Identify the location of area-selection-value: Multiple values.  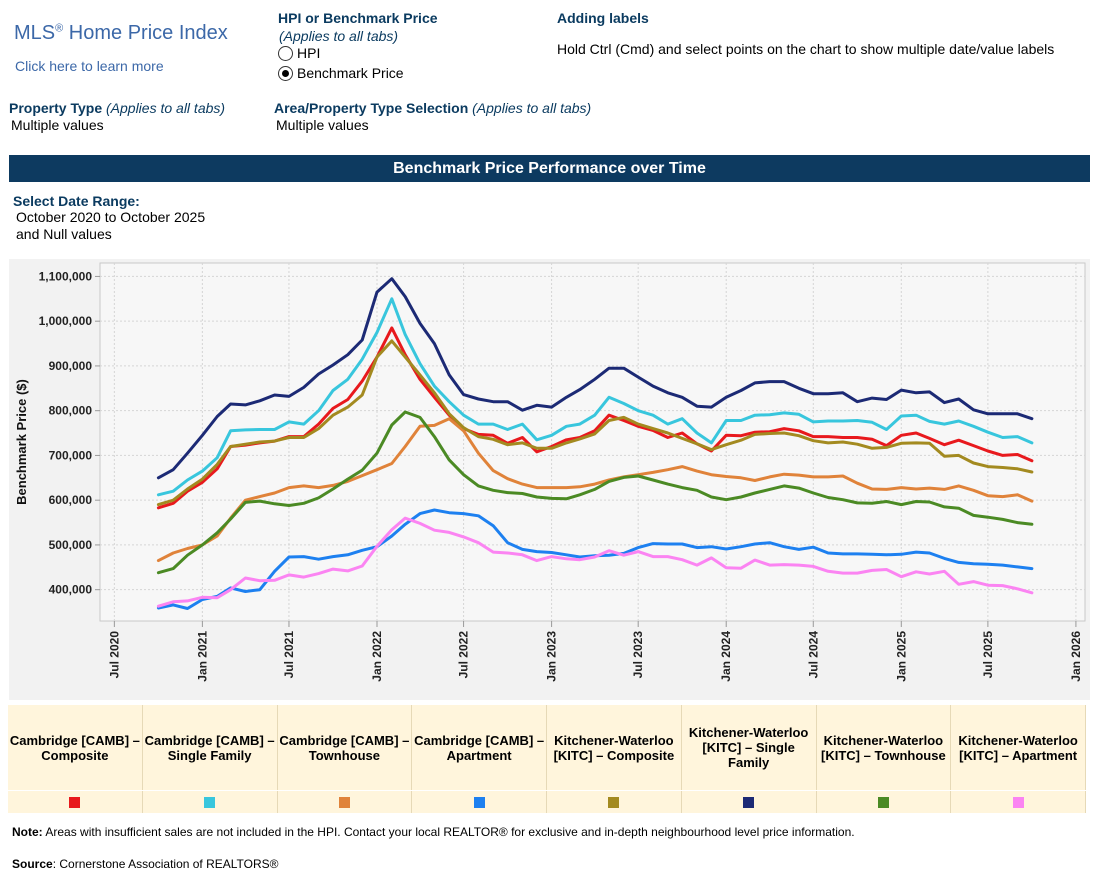
(322, 125).